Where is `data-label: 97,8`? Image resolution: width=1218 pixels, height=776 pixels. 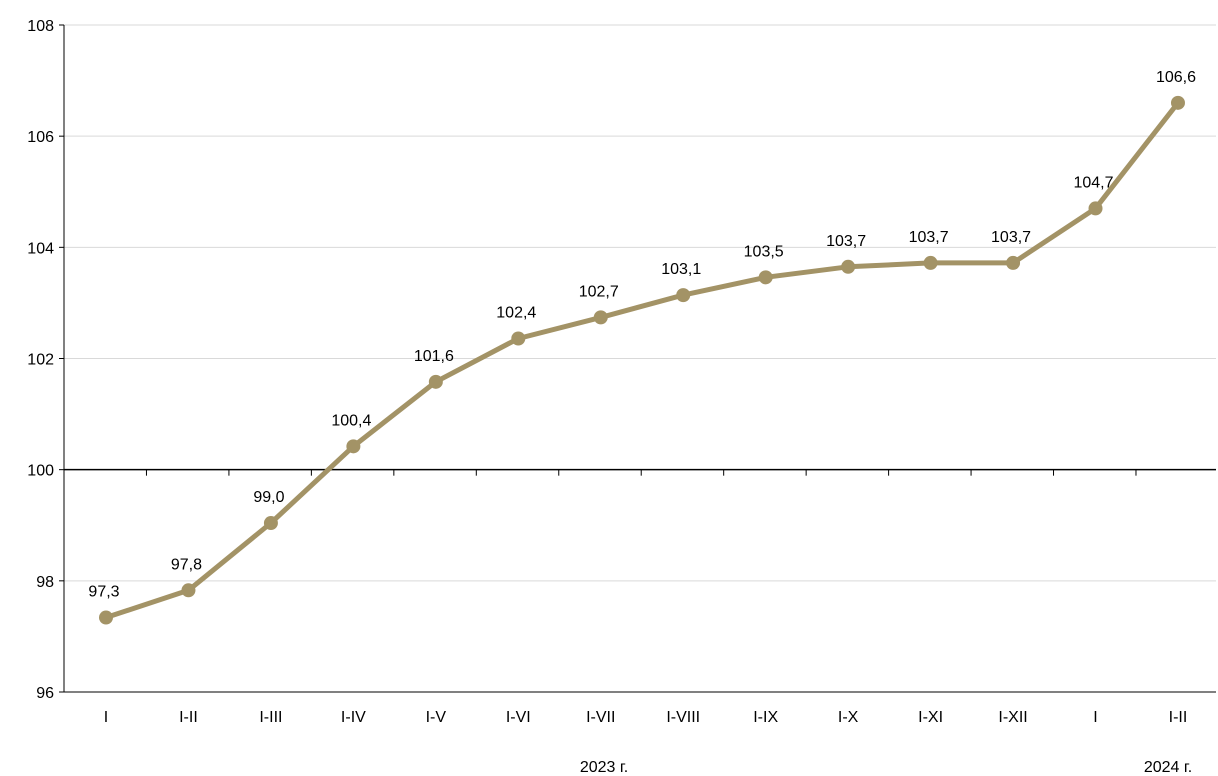 data-label: 97,8 is located at coordinates (186, 564).